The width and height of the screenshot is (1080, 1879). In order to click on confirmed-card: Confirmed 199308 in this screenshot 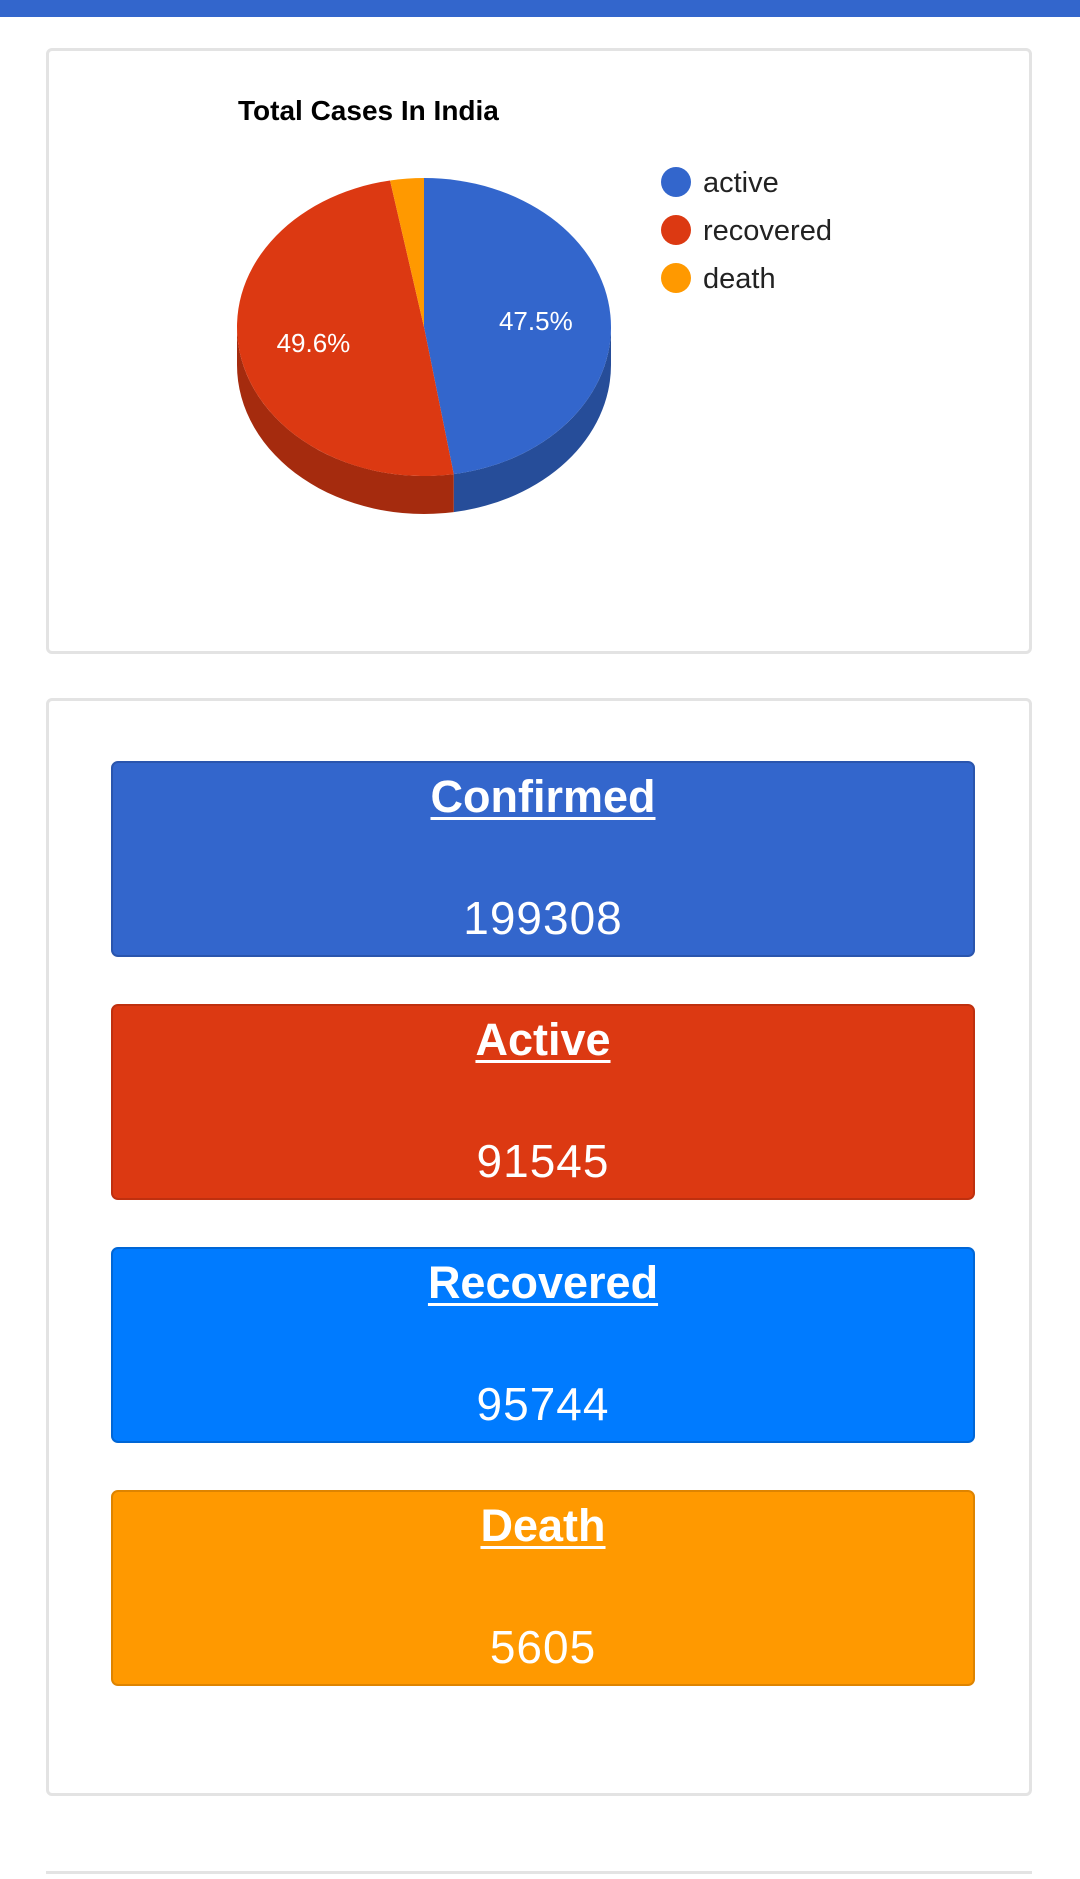, I will do `click(543, 859)`.